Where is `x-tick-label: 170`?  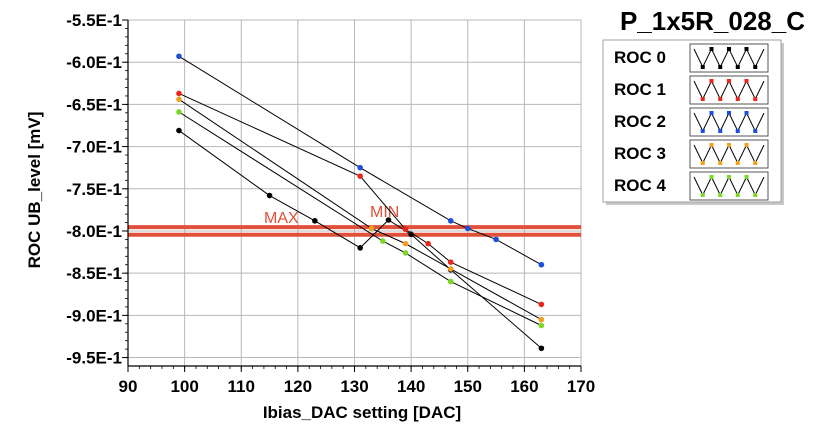 x-tick-label: 170 is located at coordinates (581, 386).